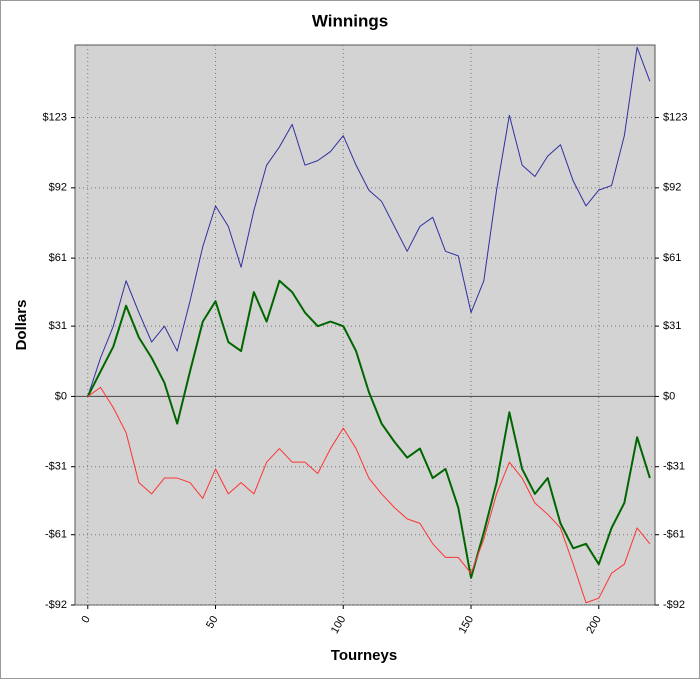 Image resolution: width=700 pixels, height=679 pixels. I want to click on y2-tick-label: $61, so click(672, 258).